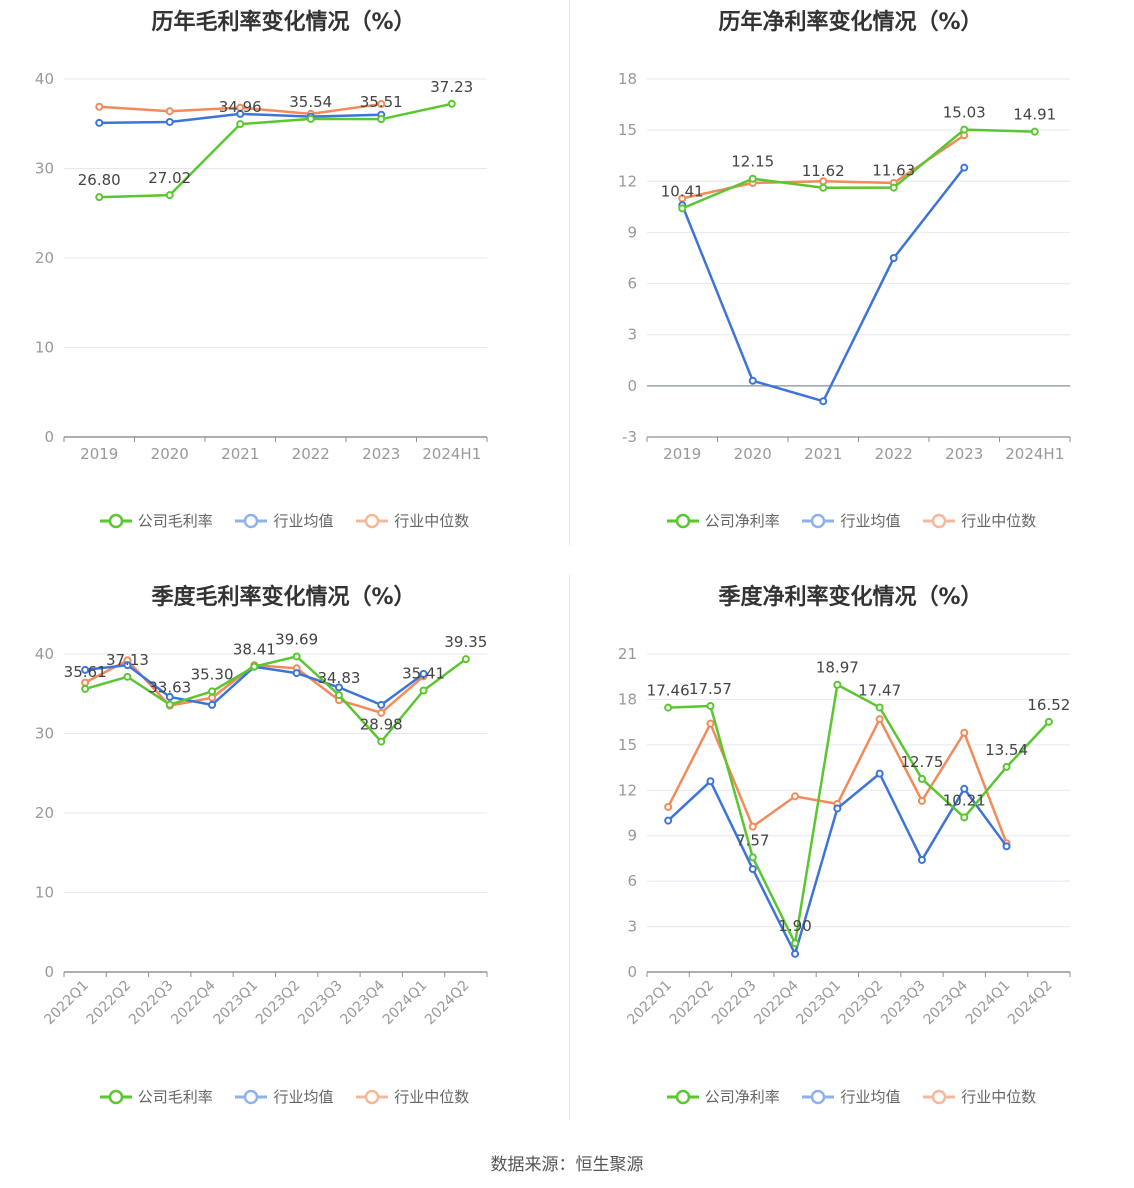 The image size is (1134, 1188). Describe the element at coordinates (752, 162) in the screenshot. I see `data-label: 12.15` at that location.